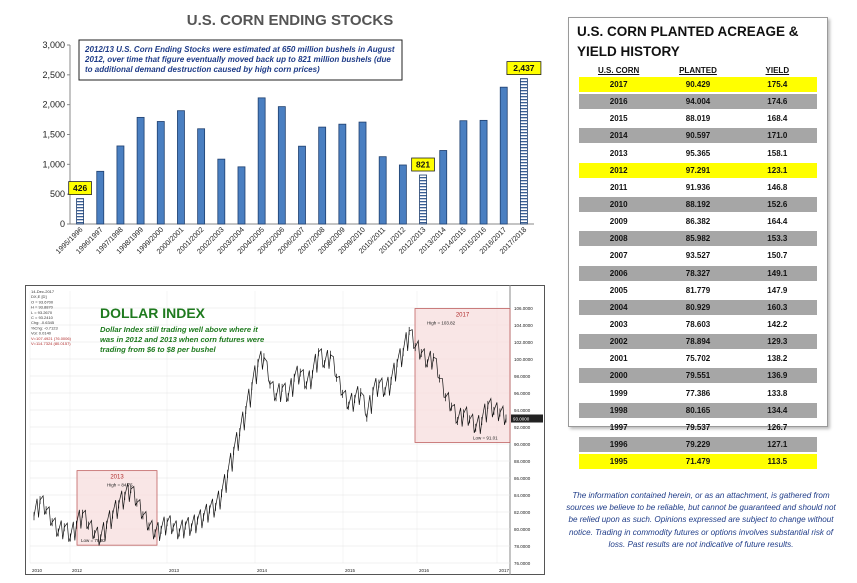 The height and width of the screenshot is (583, 857). Describe the element at coordinates (618, 153) in the screenshot. I see `cell-year: 2013` at that location.